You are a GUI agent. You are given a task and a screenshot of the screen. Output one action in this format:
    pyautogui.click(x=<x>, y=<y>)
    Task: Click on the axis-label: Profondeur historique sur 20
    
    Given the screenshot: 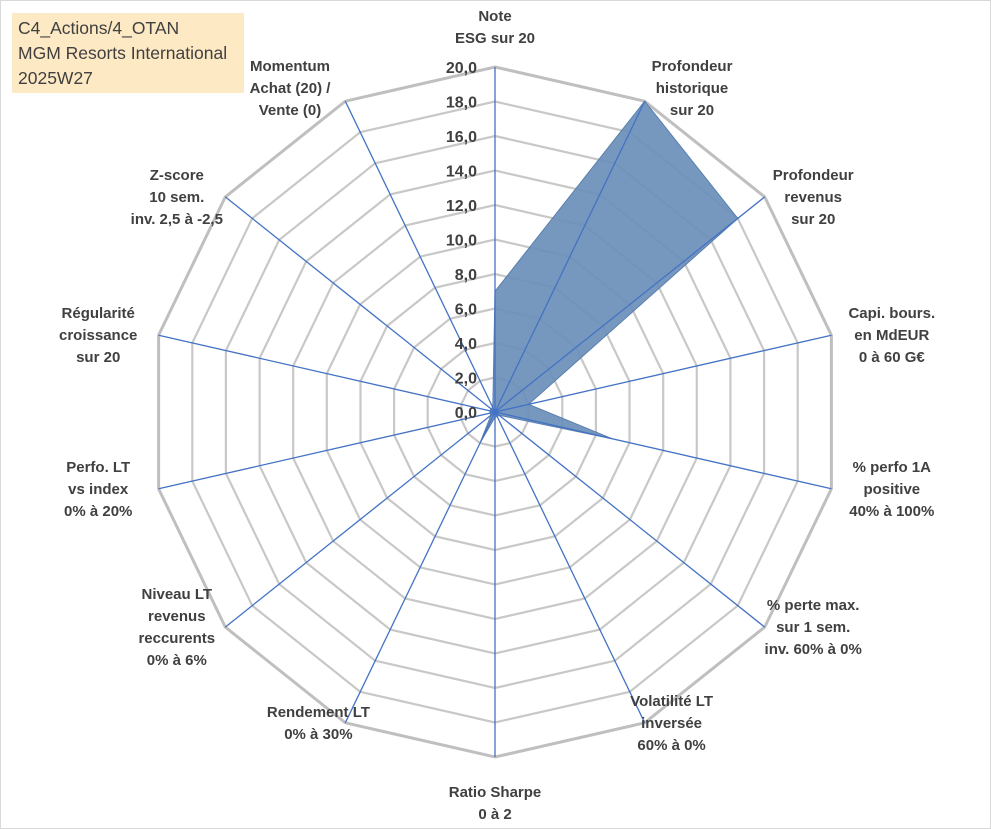 What is the action you would take?
    pyautogui.click(x=692, y=88)
    